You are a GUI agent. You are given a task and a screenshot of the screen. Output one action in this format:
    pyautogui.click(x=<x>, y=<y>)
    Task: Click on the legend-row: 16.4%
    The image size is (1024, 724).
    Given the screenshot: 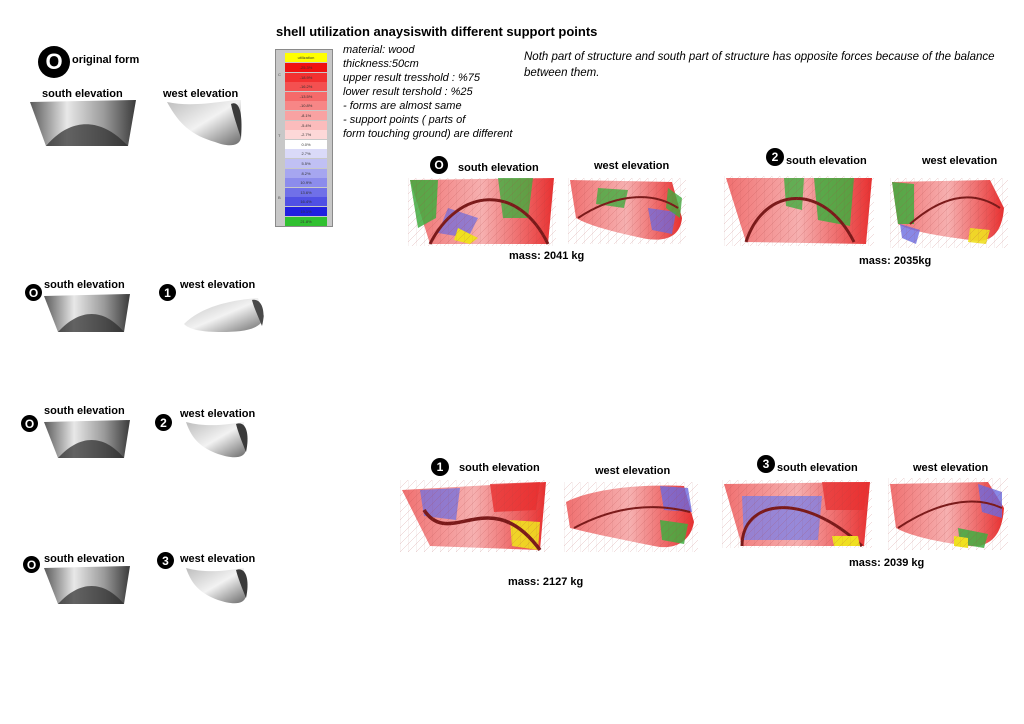 What is the action you would take?
    pyautogui.click(x=306, y=202)
    